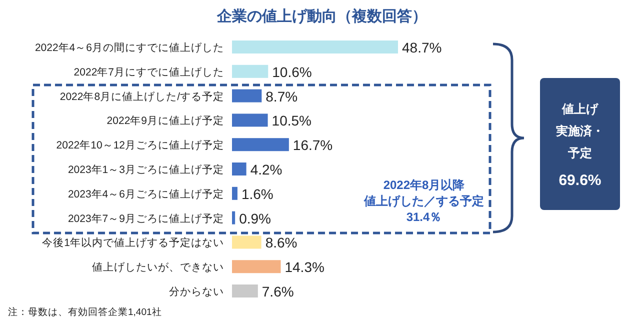 The image size is (640, 327). Describe the element at coordinates (255, 218) in the screenshot. I see `data-label: 0.9%` at that location.